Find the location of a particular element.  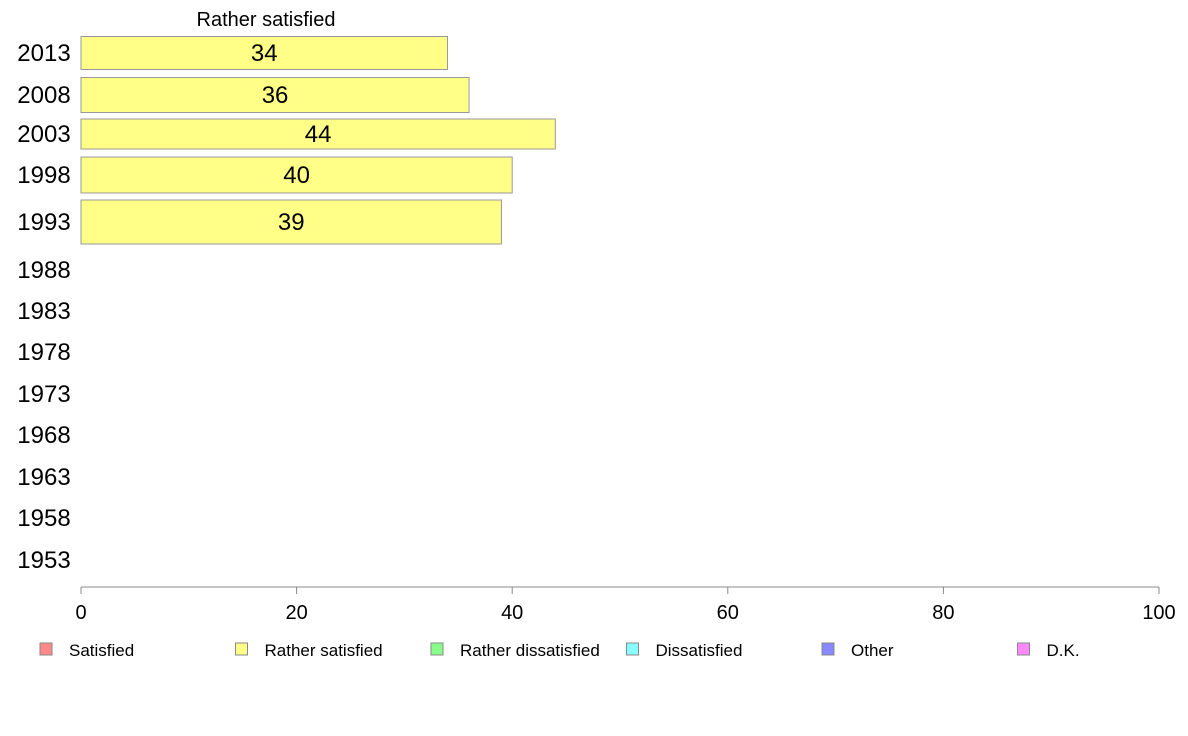

legend-label: D.K. is located at coordinates (1063, 650).